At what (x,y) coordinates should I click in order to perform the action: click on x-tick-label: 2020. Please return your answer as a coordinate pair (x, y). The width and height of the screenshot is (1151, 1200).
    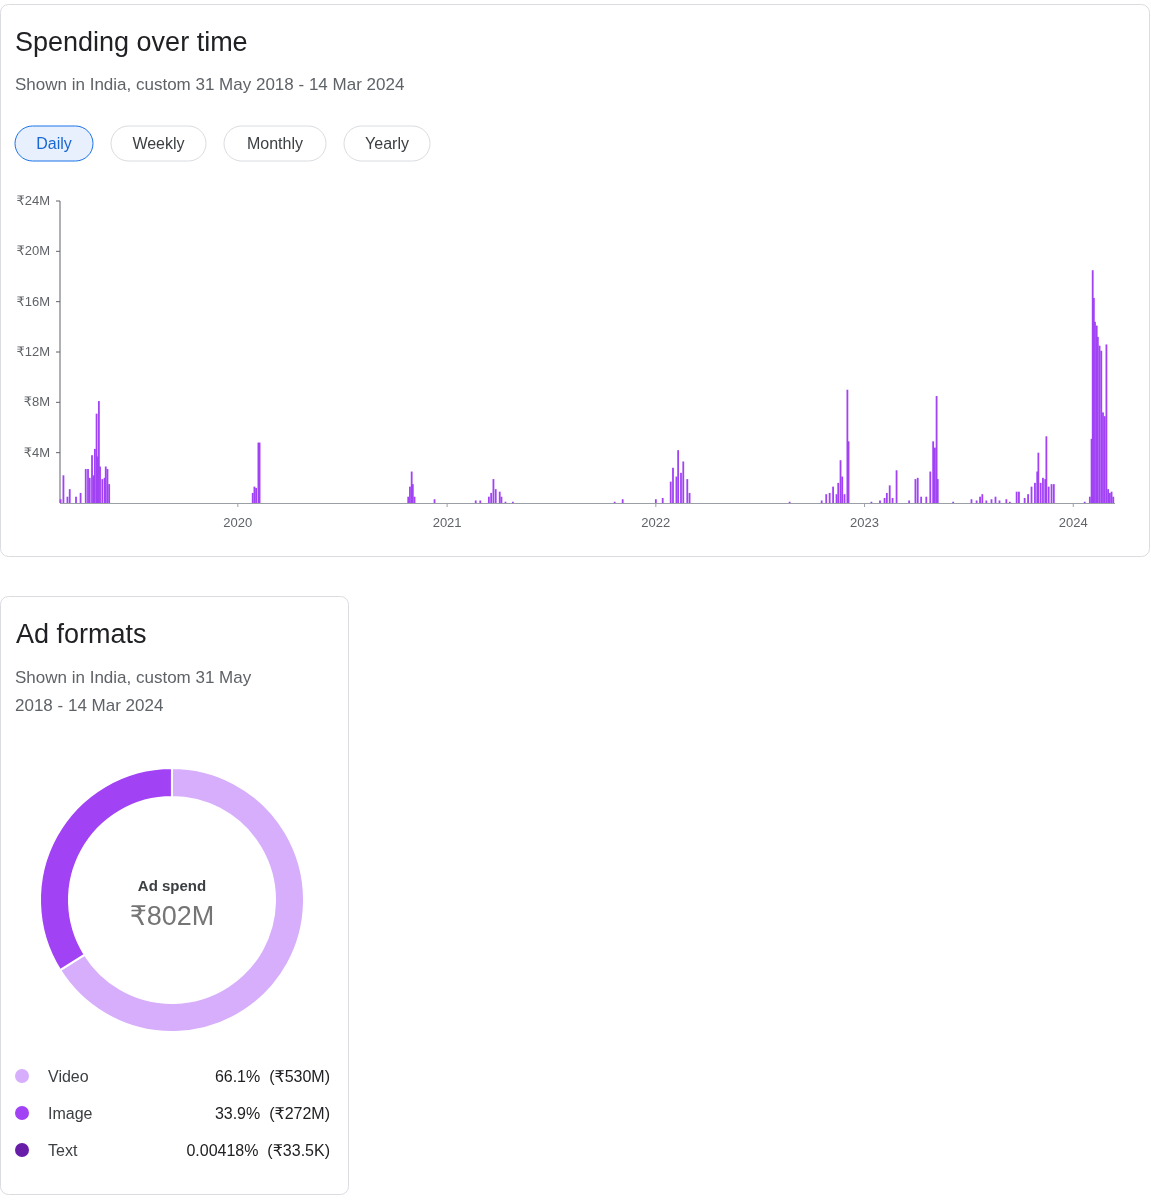
    Looking at the image, I should click on (238, 522).